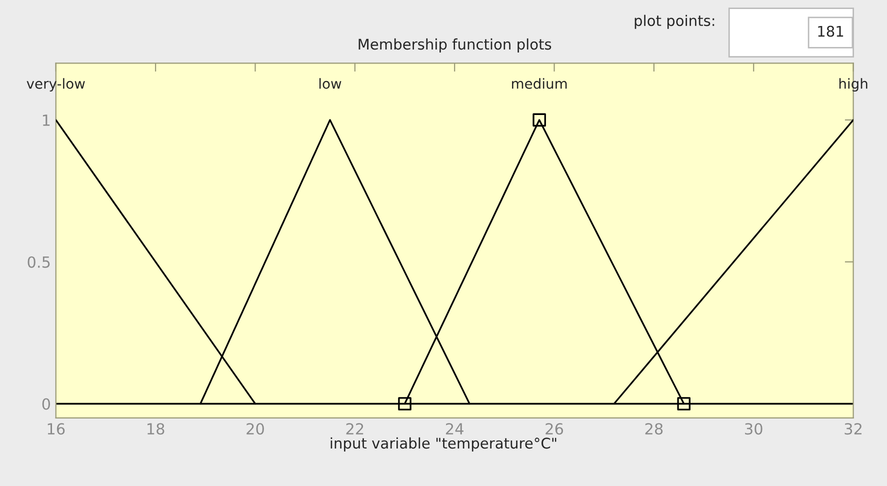 Image resolution: width=887 pixels, height=486 pixels. Describe the element at coordinates (39, 262) in the screenshot. I see `y-tick-label: 0.5` at that location.